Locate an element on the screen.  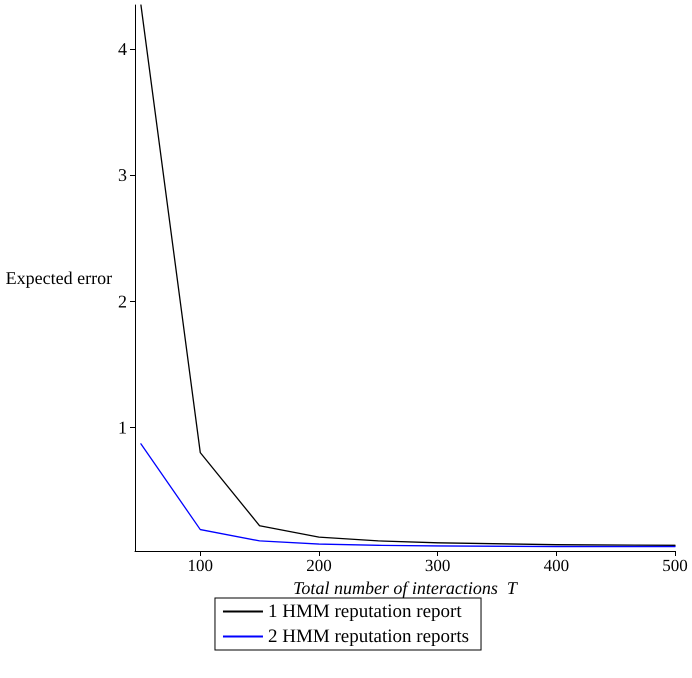
y-axis-title: Expected error is located at coordinates (59, 278).